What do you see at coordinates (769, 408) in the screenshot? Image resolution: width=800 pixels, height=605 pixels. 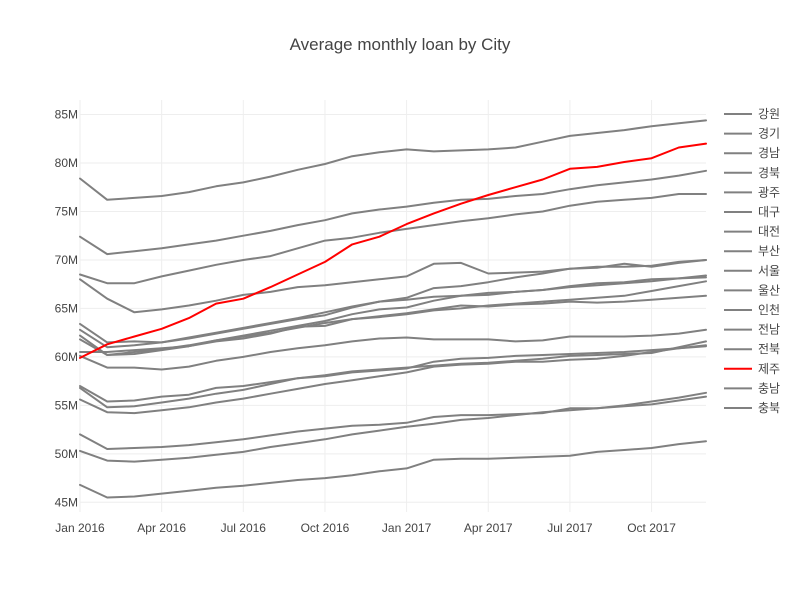 I see `legend-label: 충북` at bounding box center [769, 408].